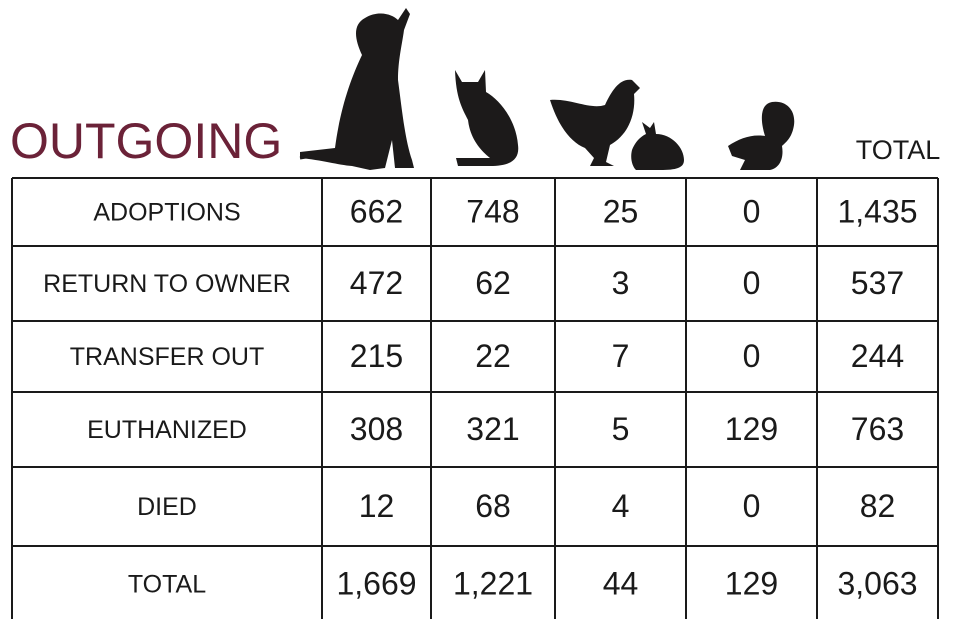 This screenshot has height=619, width=962. Describe the element at coordinates (547, 89) in the screenshot. I see `animal-silhouettes` at that location.